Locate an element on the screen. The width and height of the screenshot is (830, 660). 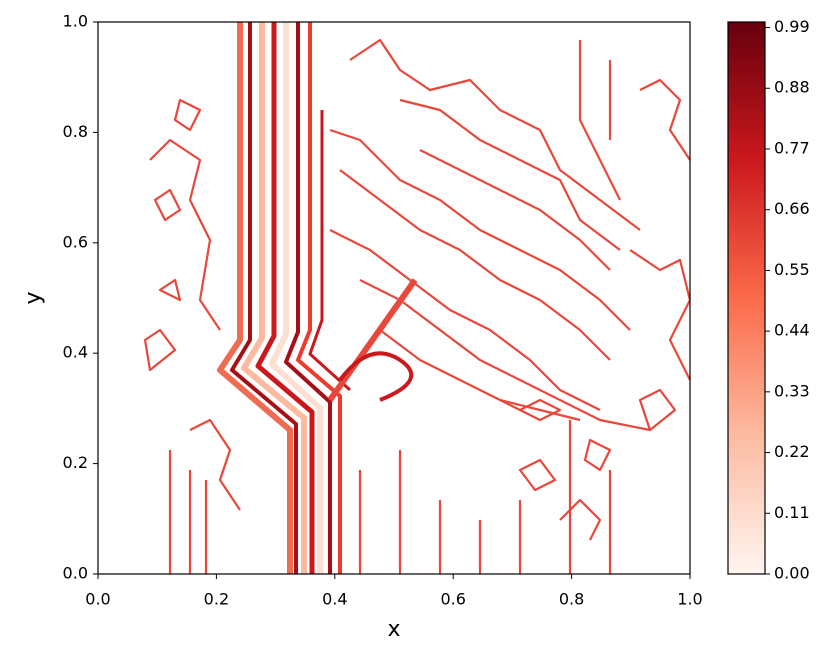
x-tick-label: 0.0 is located at coordinates (97, 599).